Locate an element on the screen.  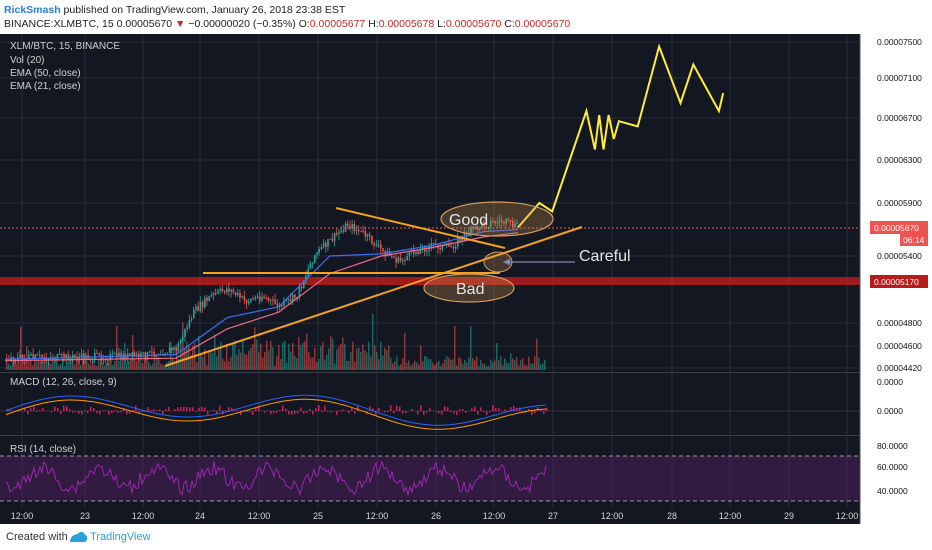
projection-line is located at coordinates (621, 136).